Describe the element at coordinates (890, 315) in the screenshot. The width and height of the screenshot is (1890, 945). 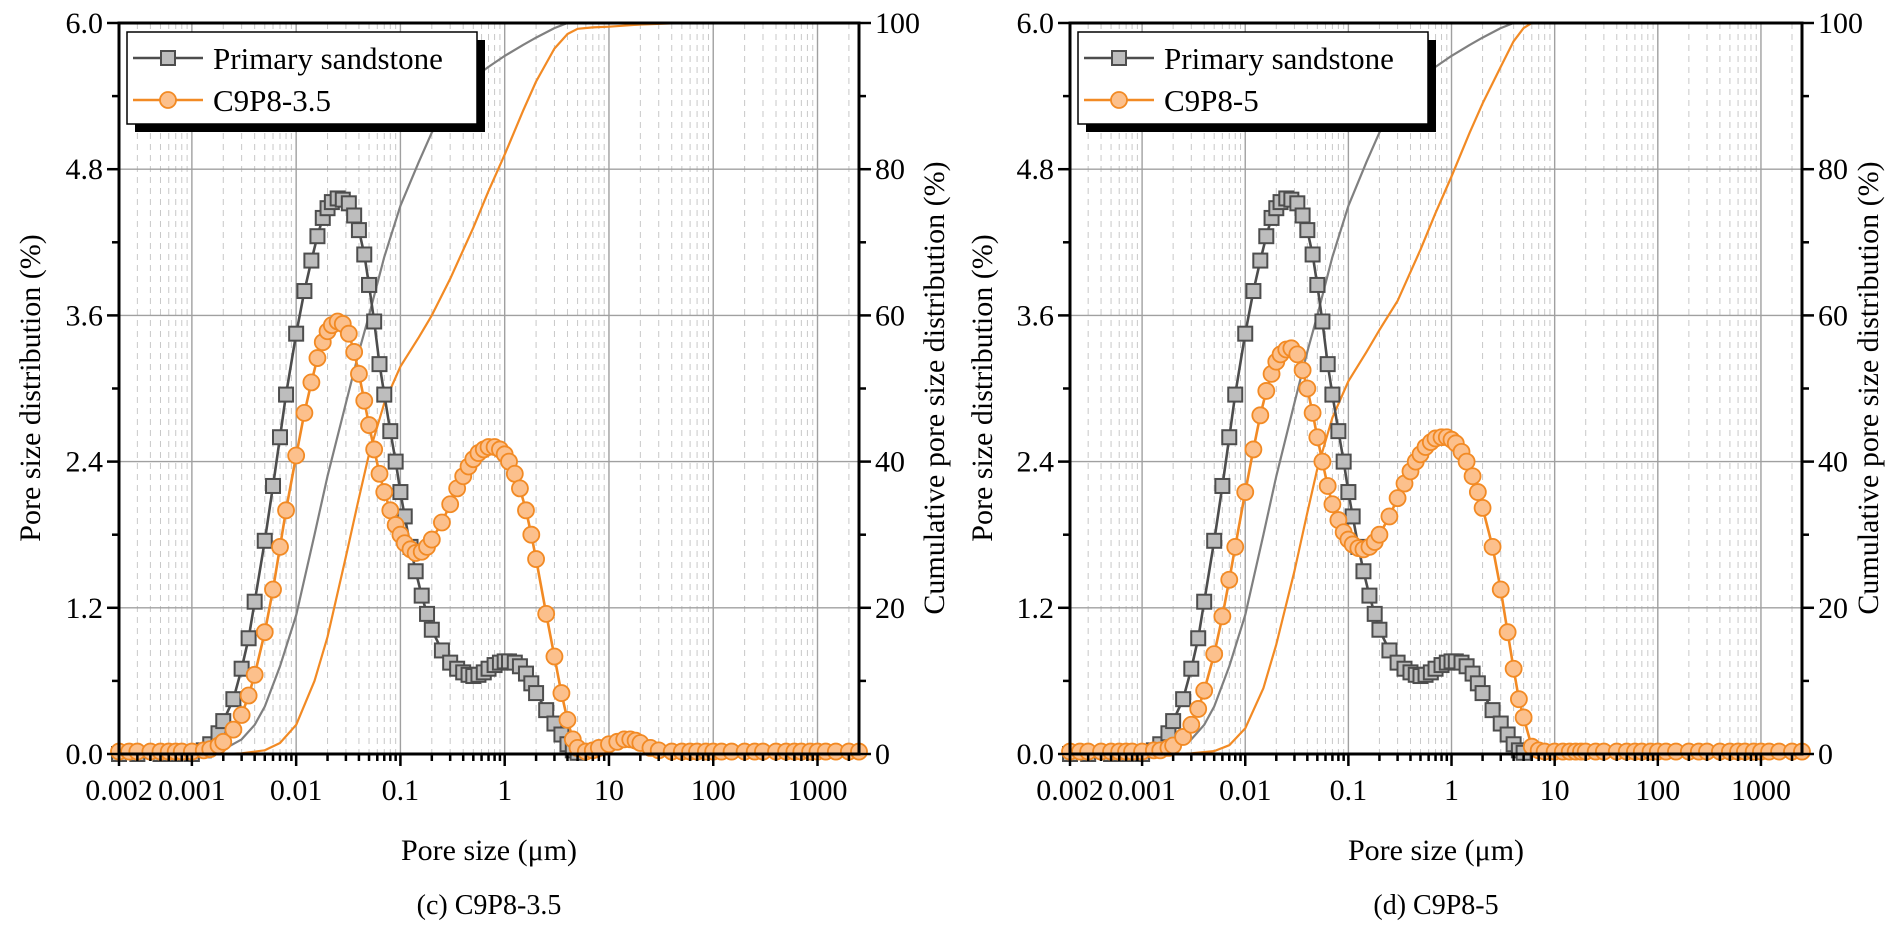
I see `y2-tick-label: 60` at that location.